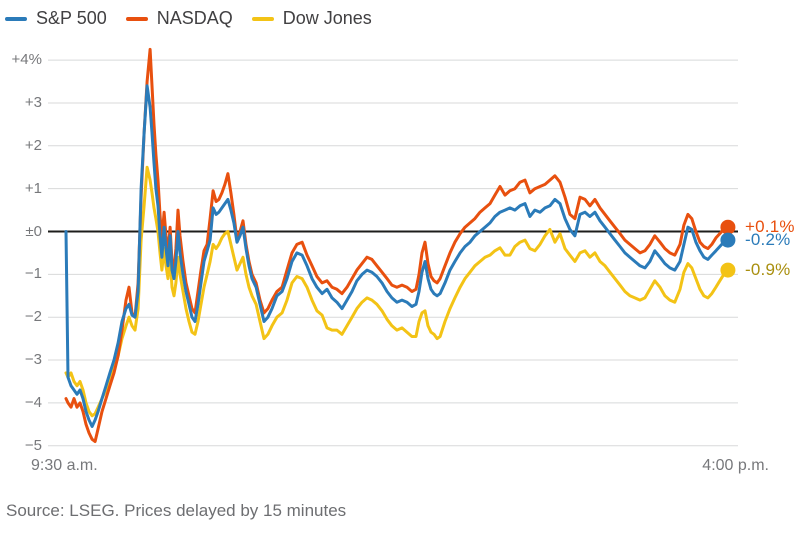  I want to click on y-axis-tick-label: −5, so click(33, 445).